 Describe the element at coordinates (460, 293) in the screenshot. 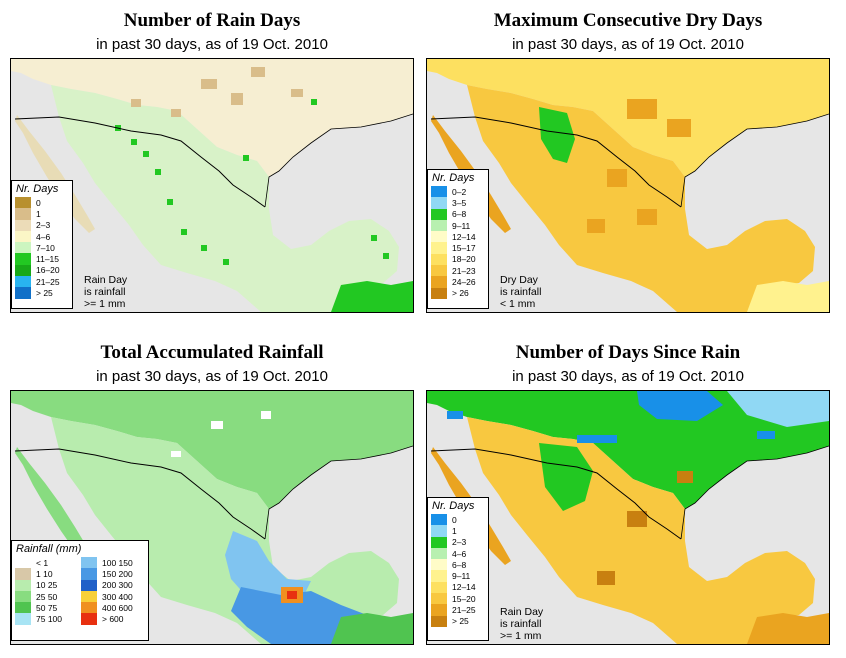

I see `legend-label: > 26` at that location.